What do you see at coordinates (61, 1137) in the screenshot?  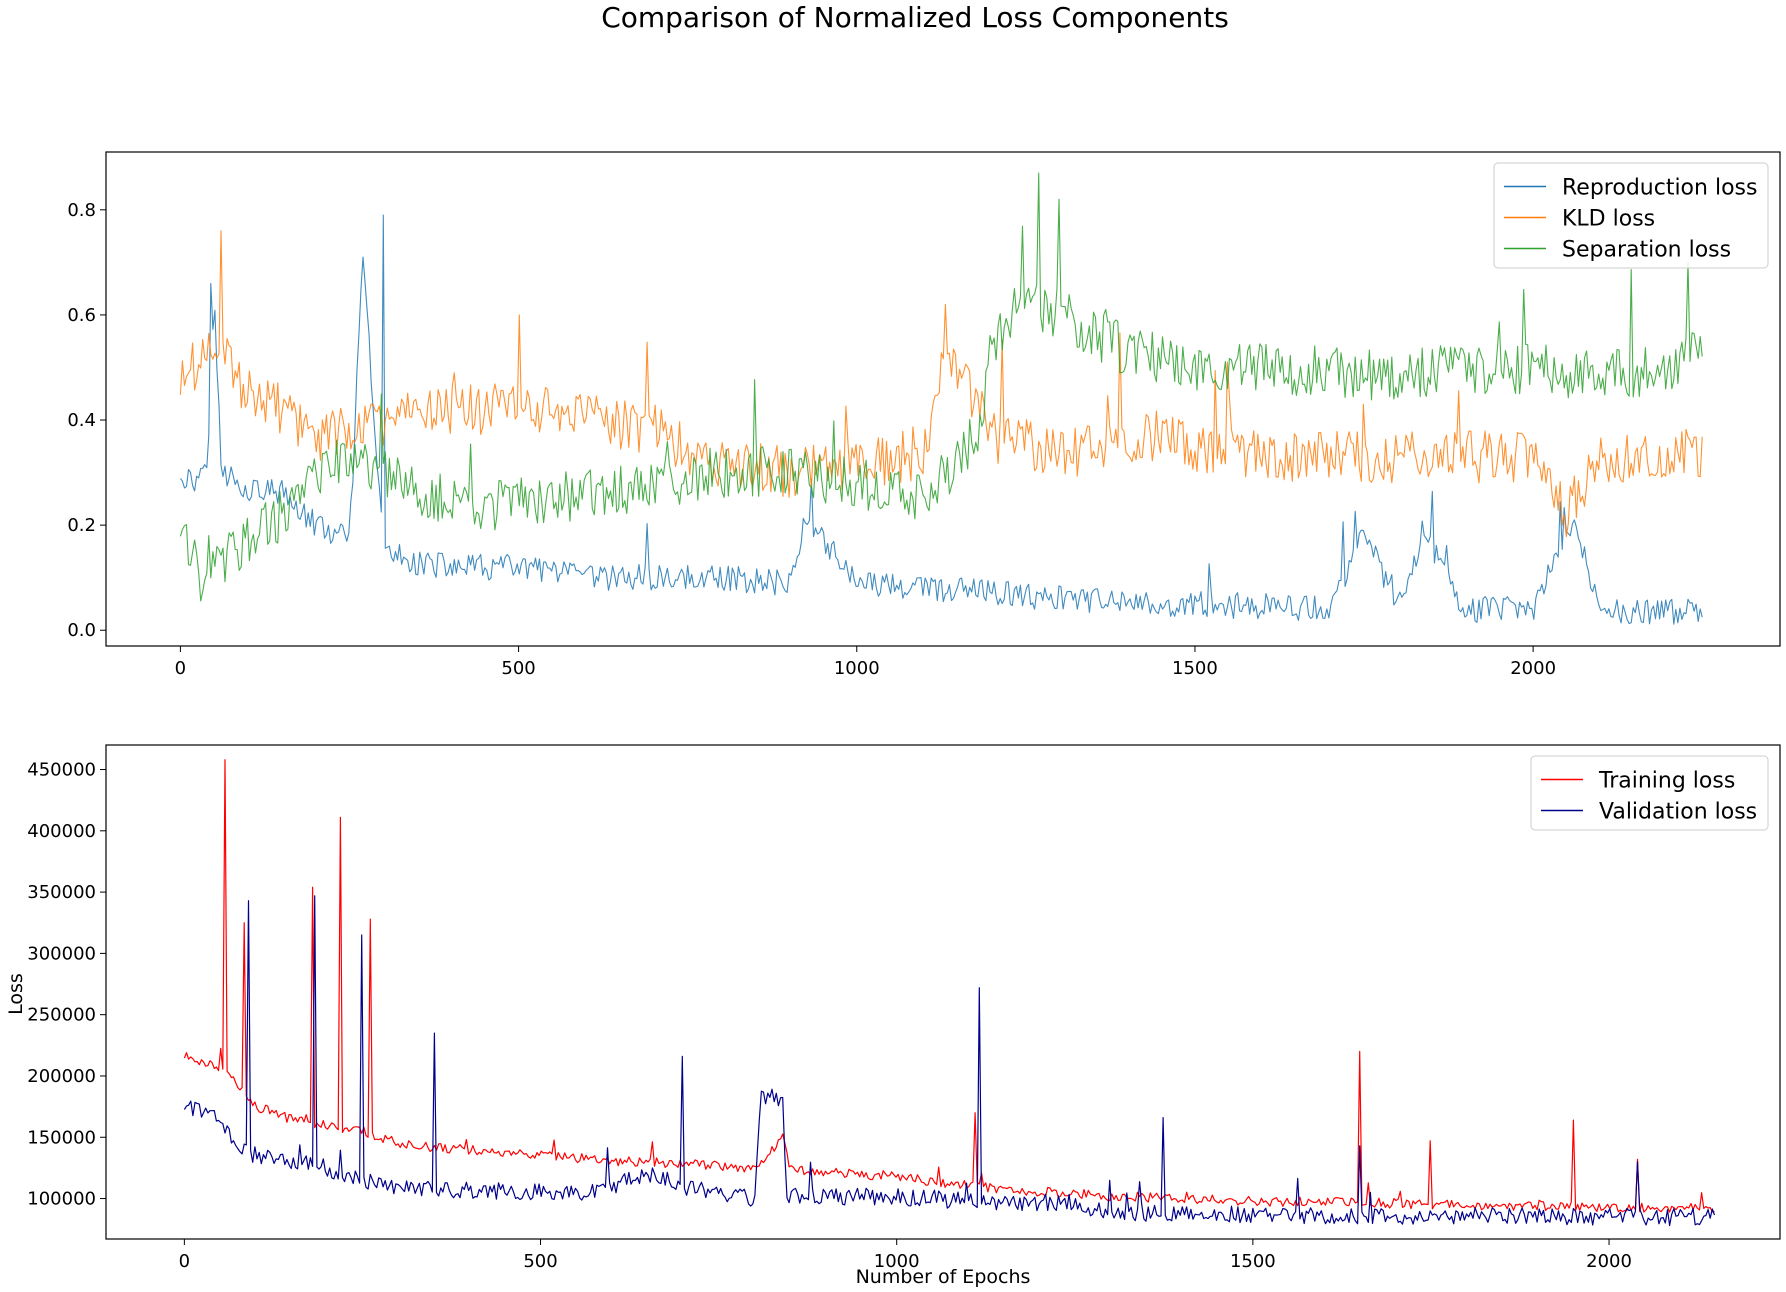 I see `y-tick-label: 150000` at bounding box center [61, 1137].